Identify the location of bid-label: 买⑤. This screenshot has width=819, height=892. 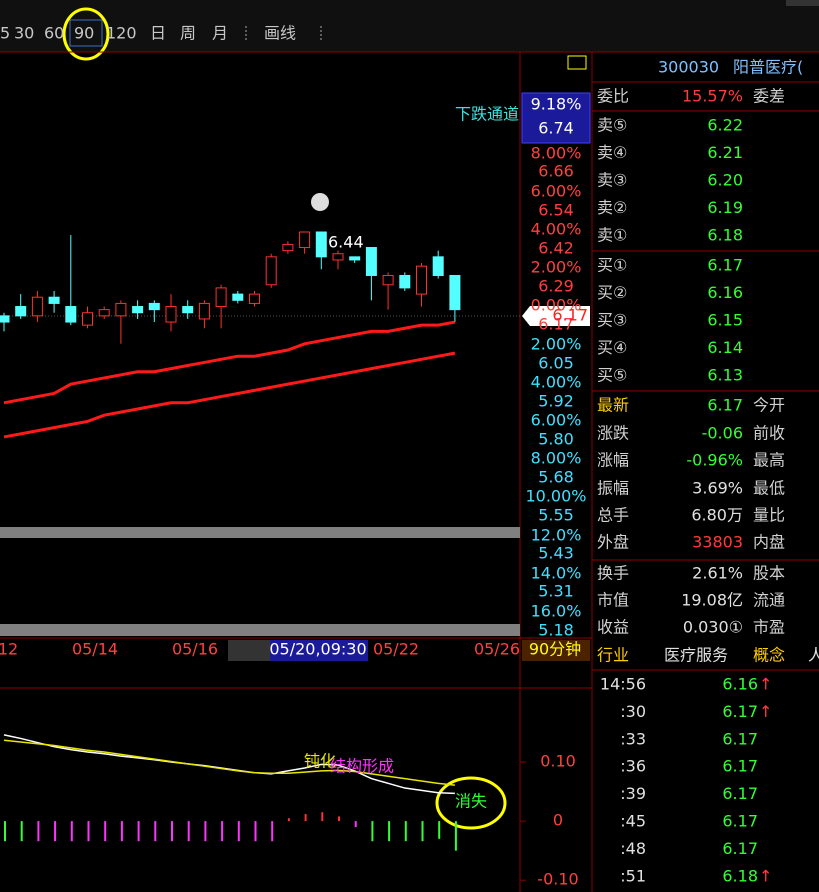
(612, 375).